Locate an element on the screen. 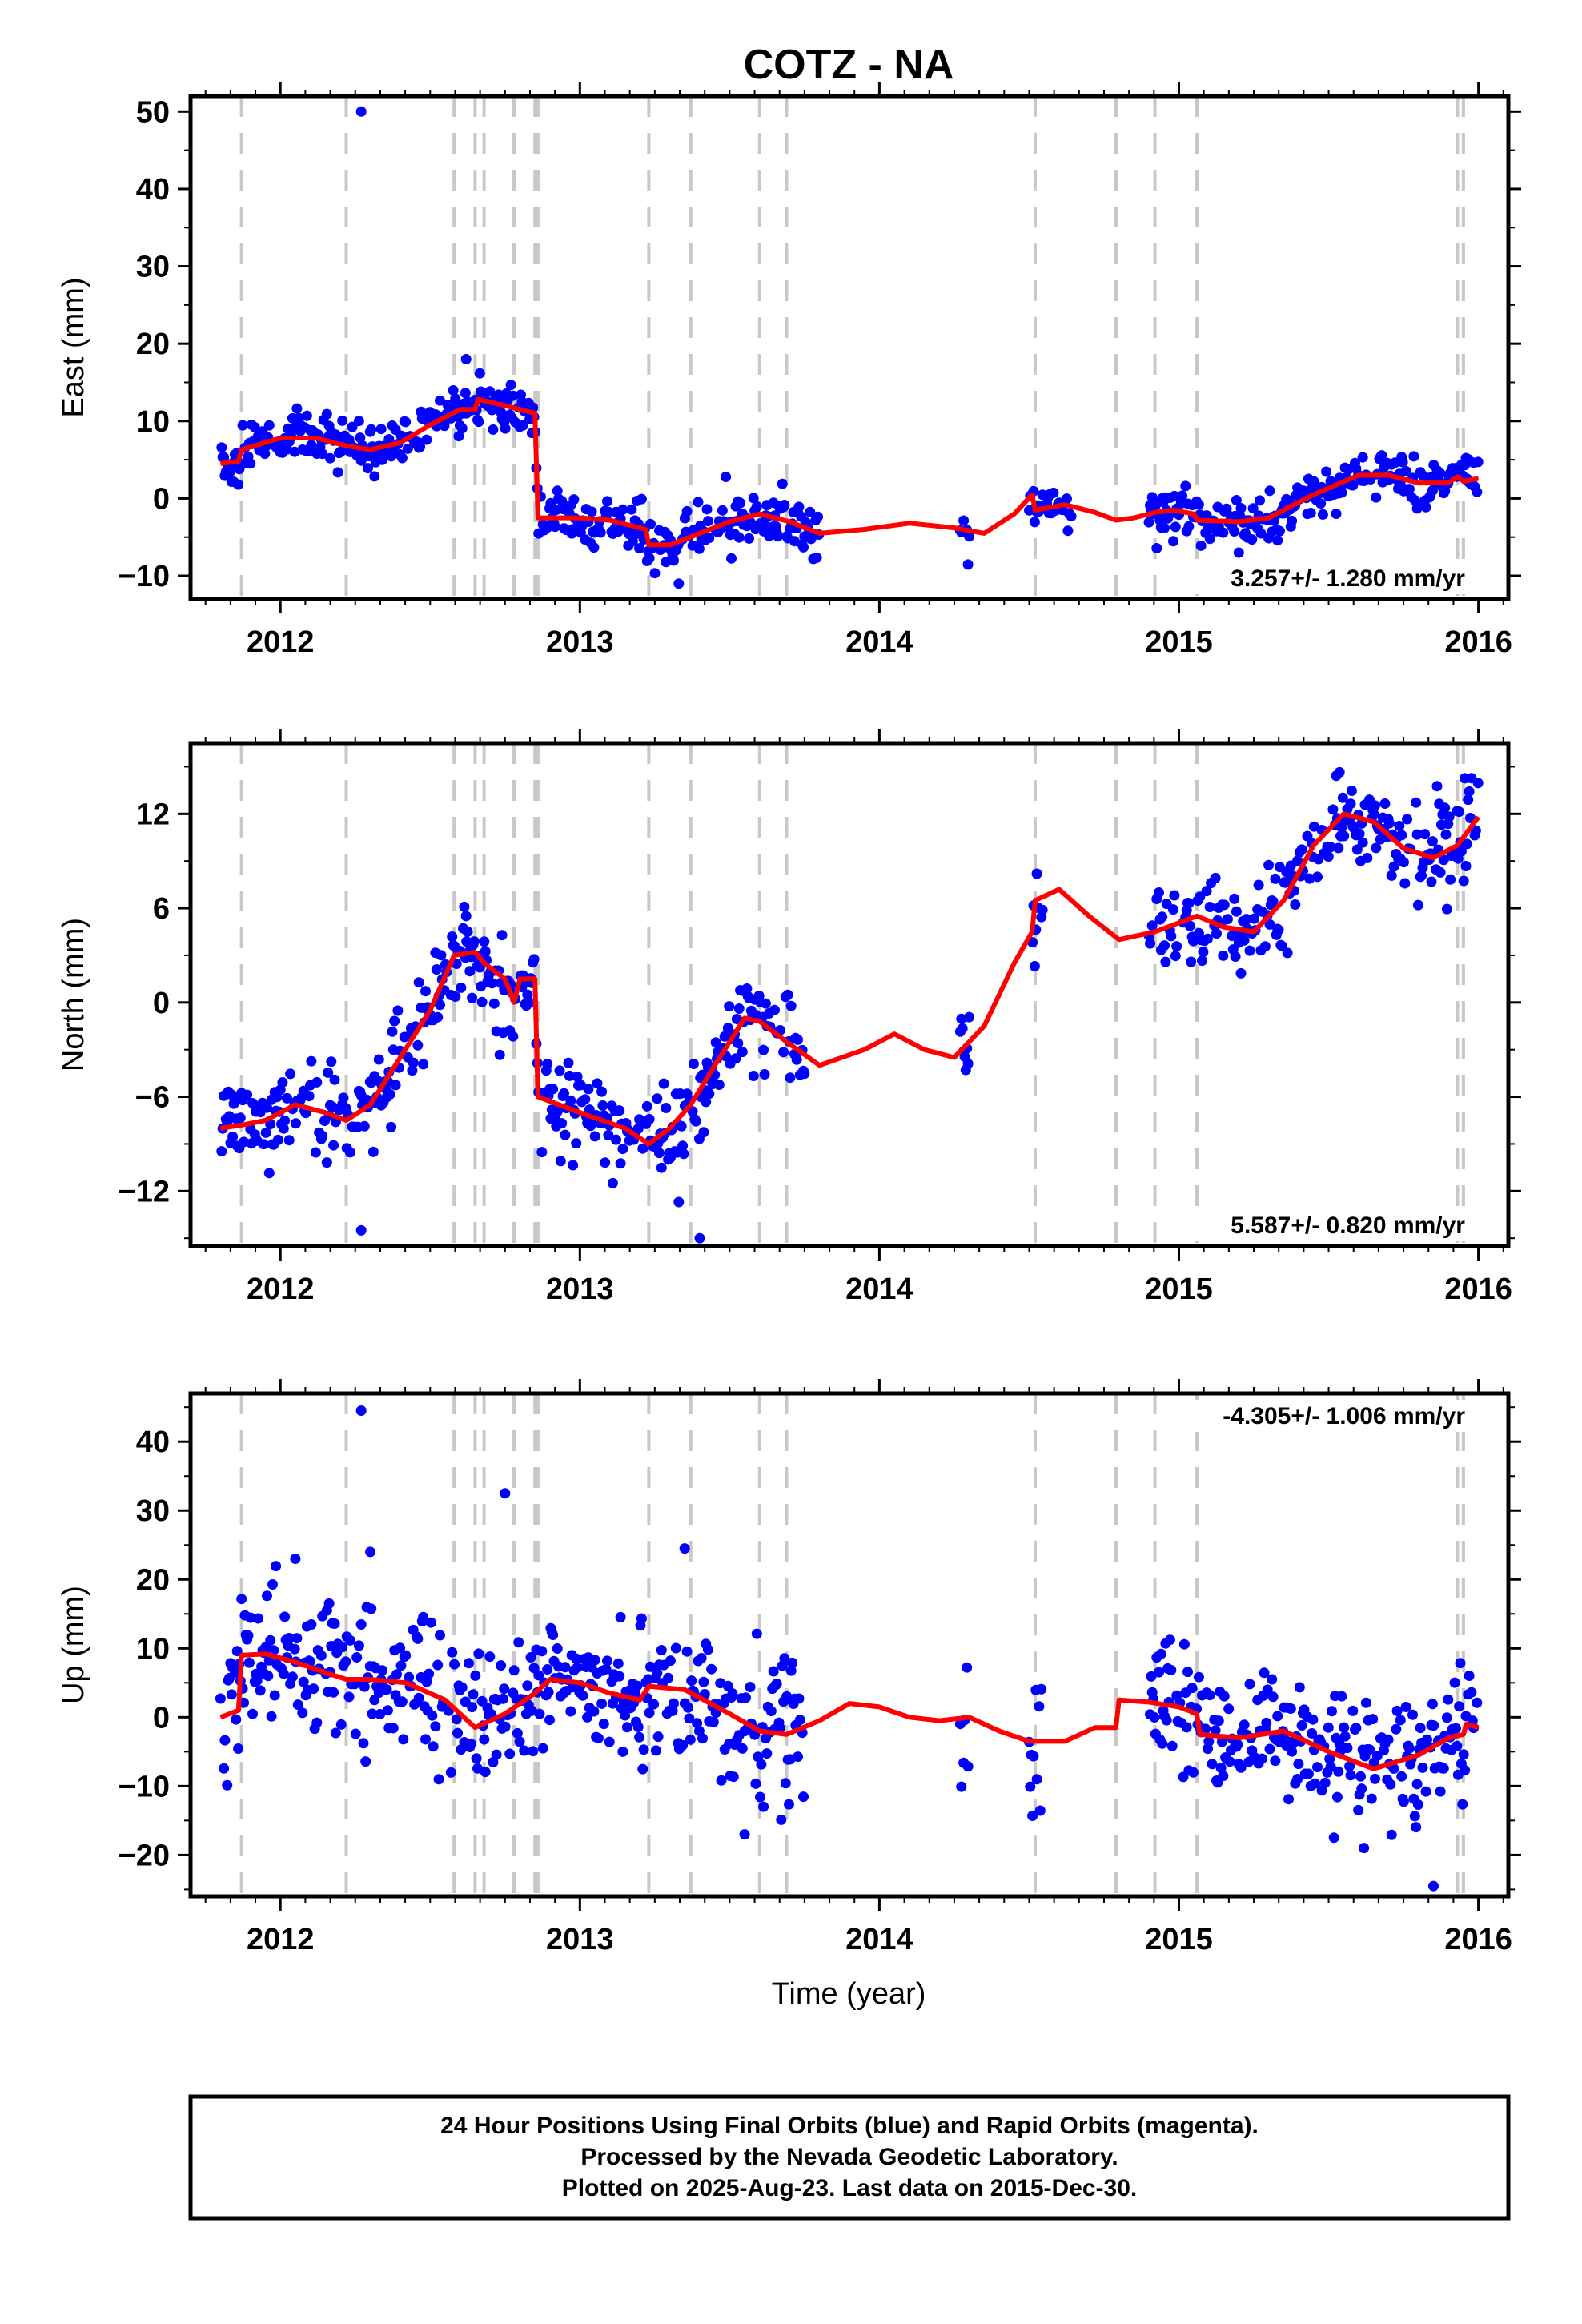  chart-title: COTZ - NA is located at coordinates (849, 65).